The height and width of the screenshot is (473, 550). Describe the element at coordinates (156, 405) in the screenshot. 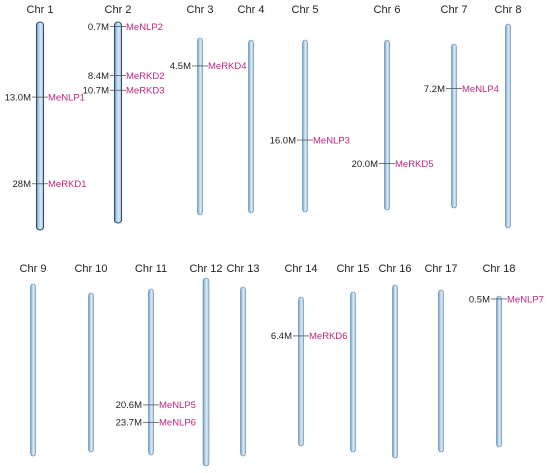

I see `gene-marker-menlp5: 20.6M MeNLP5` at that location.